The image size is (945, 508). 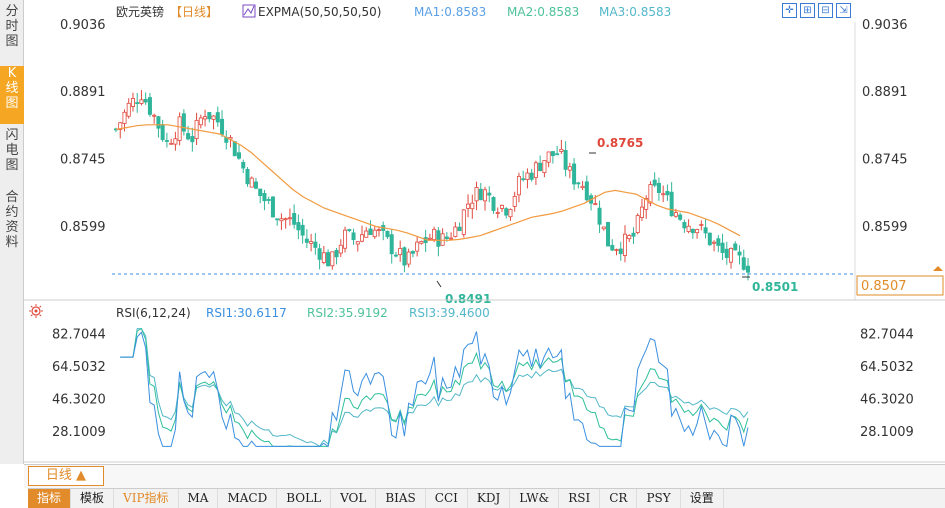 I want to click on tool-kdj: KDJ, so click(x=489, y=498).